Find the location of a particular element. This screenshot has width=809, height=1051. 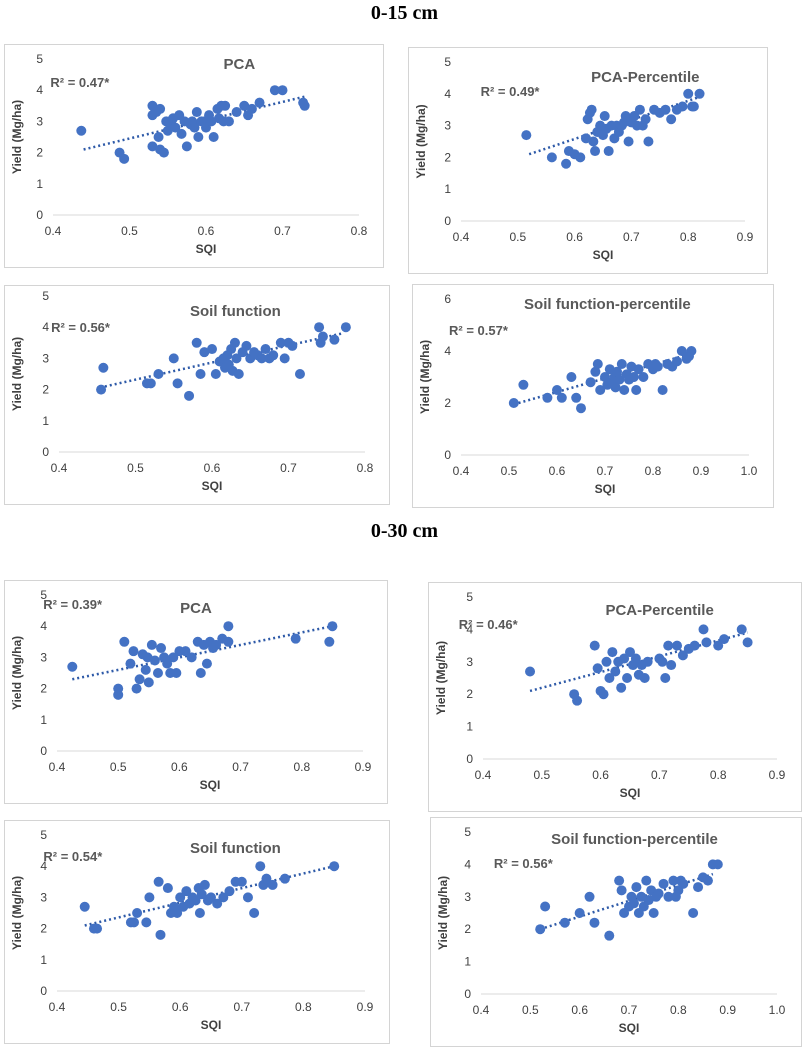

y-axis-title: Yield (Mg/ha) is located at coordinates (17, 374).